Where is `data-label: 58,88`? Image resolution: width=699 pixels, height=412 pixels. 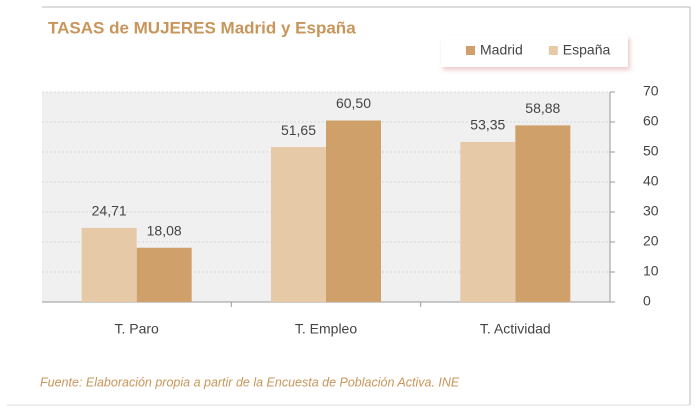 data-label: 58,88 is located at coordinates (542, 108).